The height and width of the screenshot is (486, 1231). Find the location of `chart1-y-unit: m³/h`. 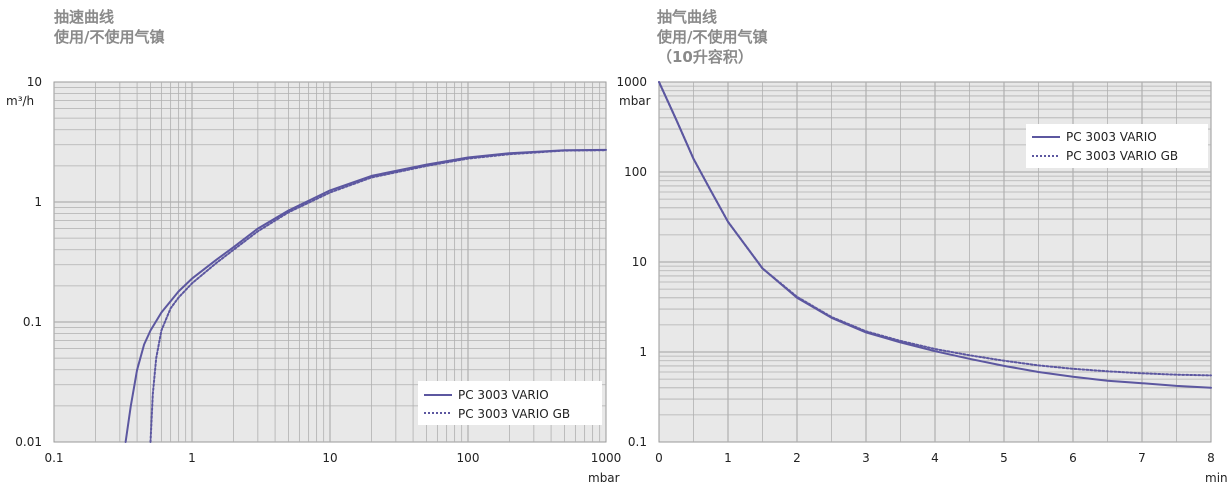

chart1-y-unit: m³/h is located at coordinates (20, 101).